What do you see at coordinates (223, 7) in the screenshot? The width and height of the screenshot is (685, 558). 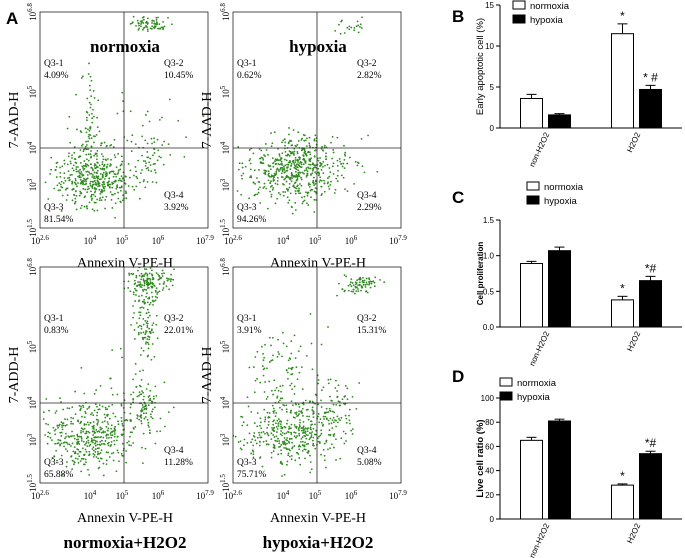 I see `tick-exponent: 6.8` at bounding box center [223, 7].